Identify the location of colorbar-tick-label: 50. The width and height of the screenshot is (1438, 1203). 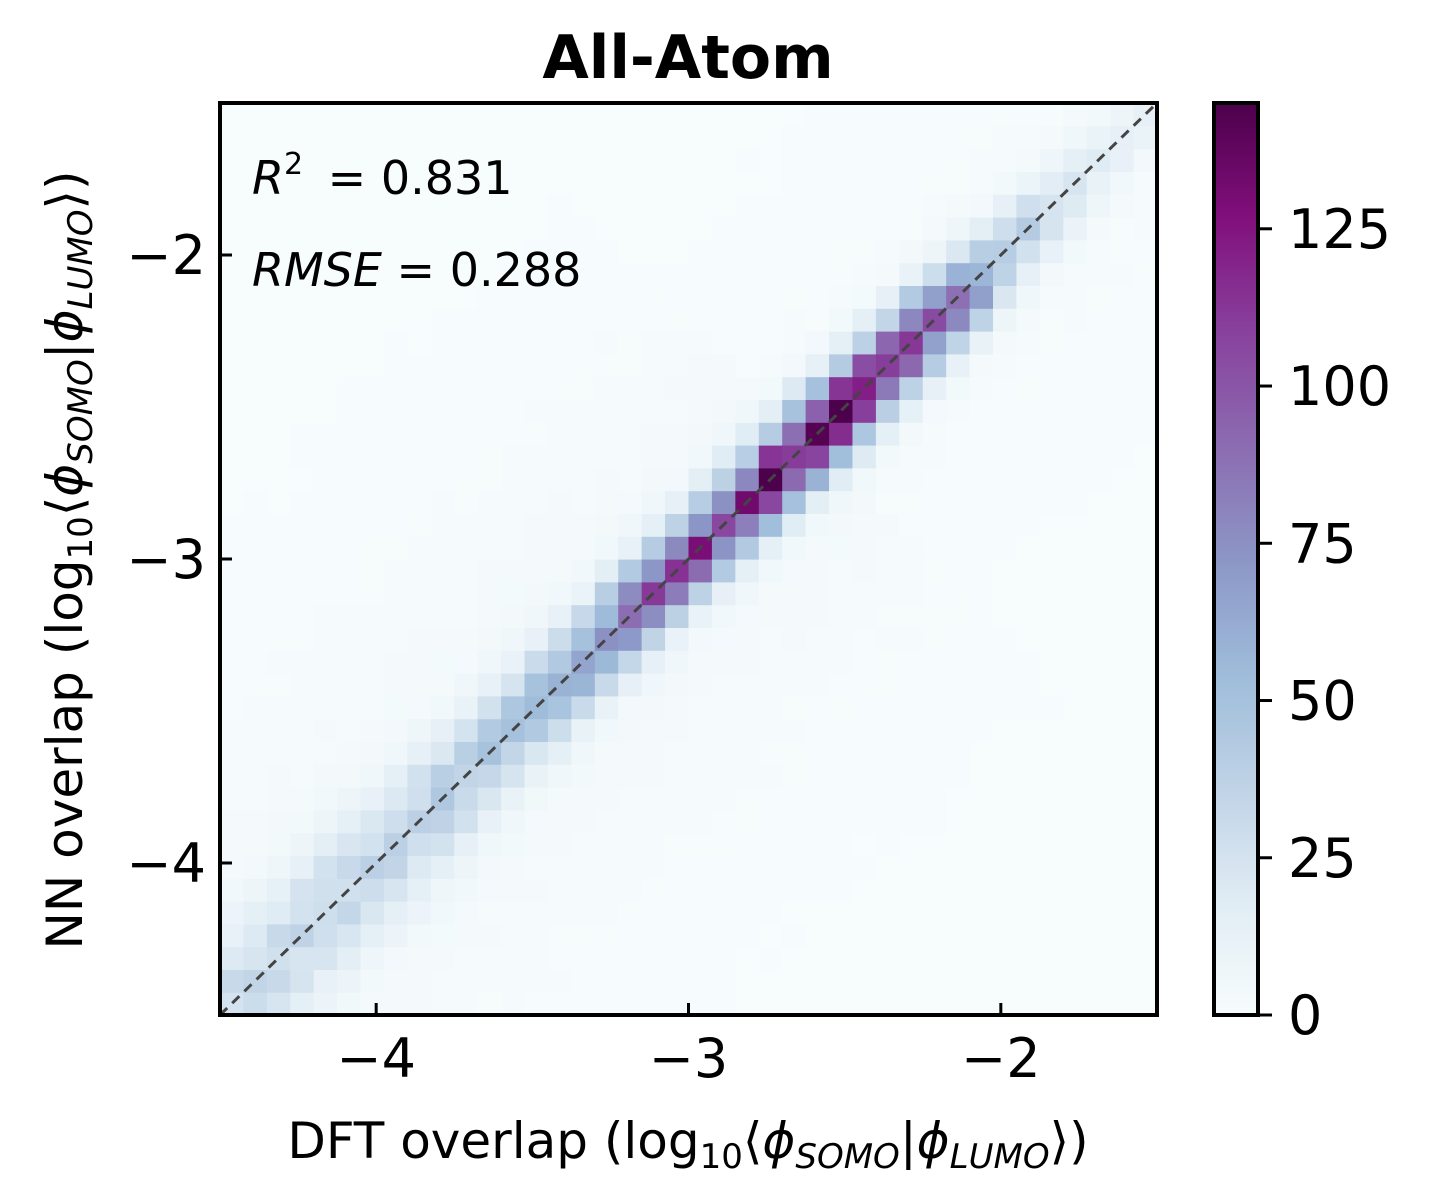
(1322, 701).